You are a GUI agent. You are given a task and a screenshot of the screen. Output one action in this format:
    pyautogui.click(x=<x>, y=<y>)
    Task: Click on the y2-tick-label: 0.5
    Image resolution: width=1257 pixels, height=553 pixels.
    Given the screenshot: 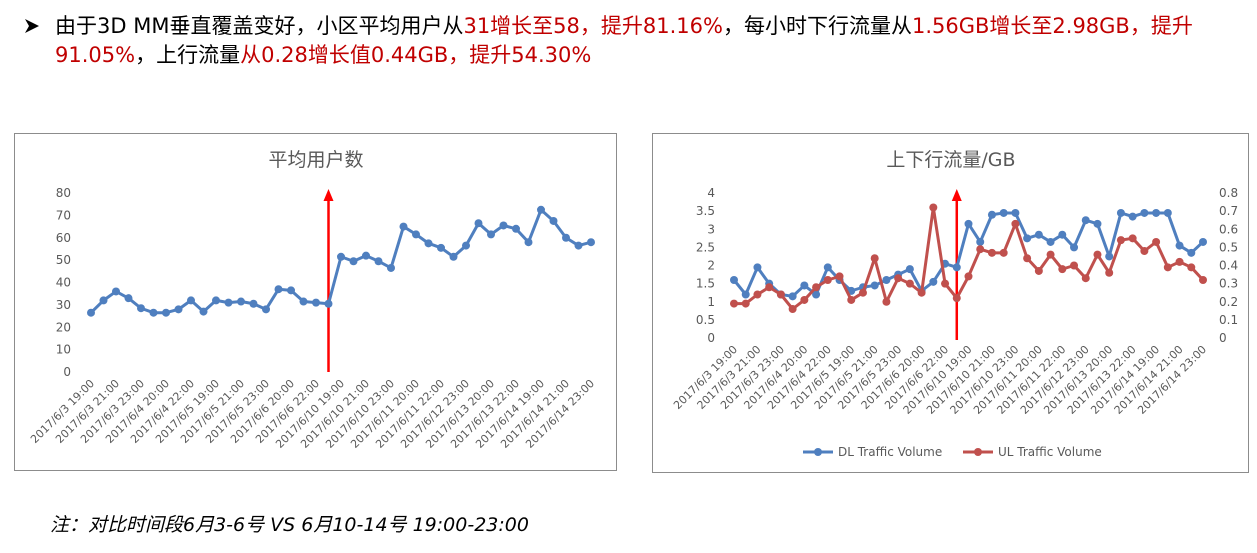 What is the action you would take?
    pyautogui.click(x=1228, y=247)
    